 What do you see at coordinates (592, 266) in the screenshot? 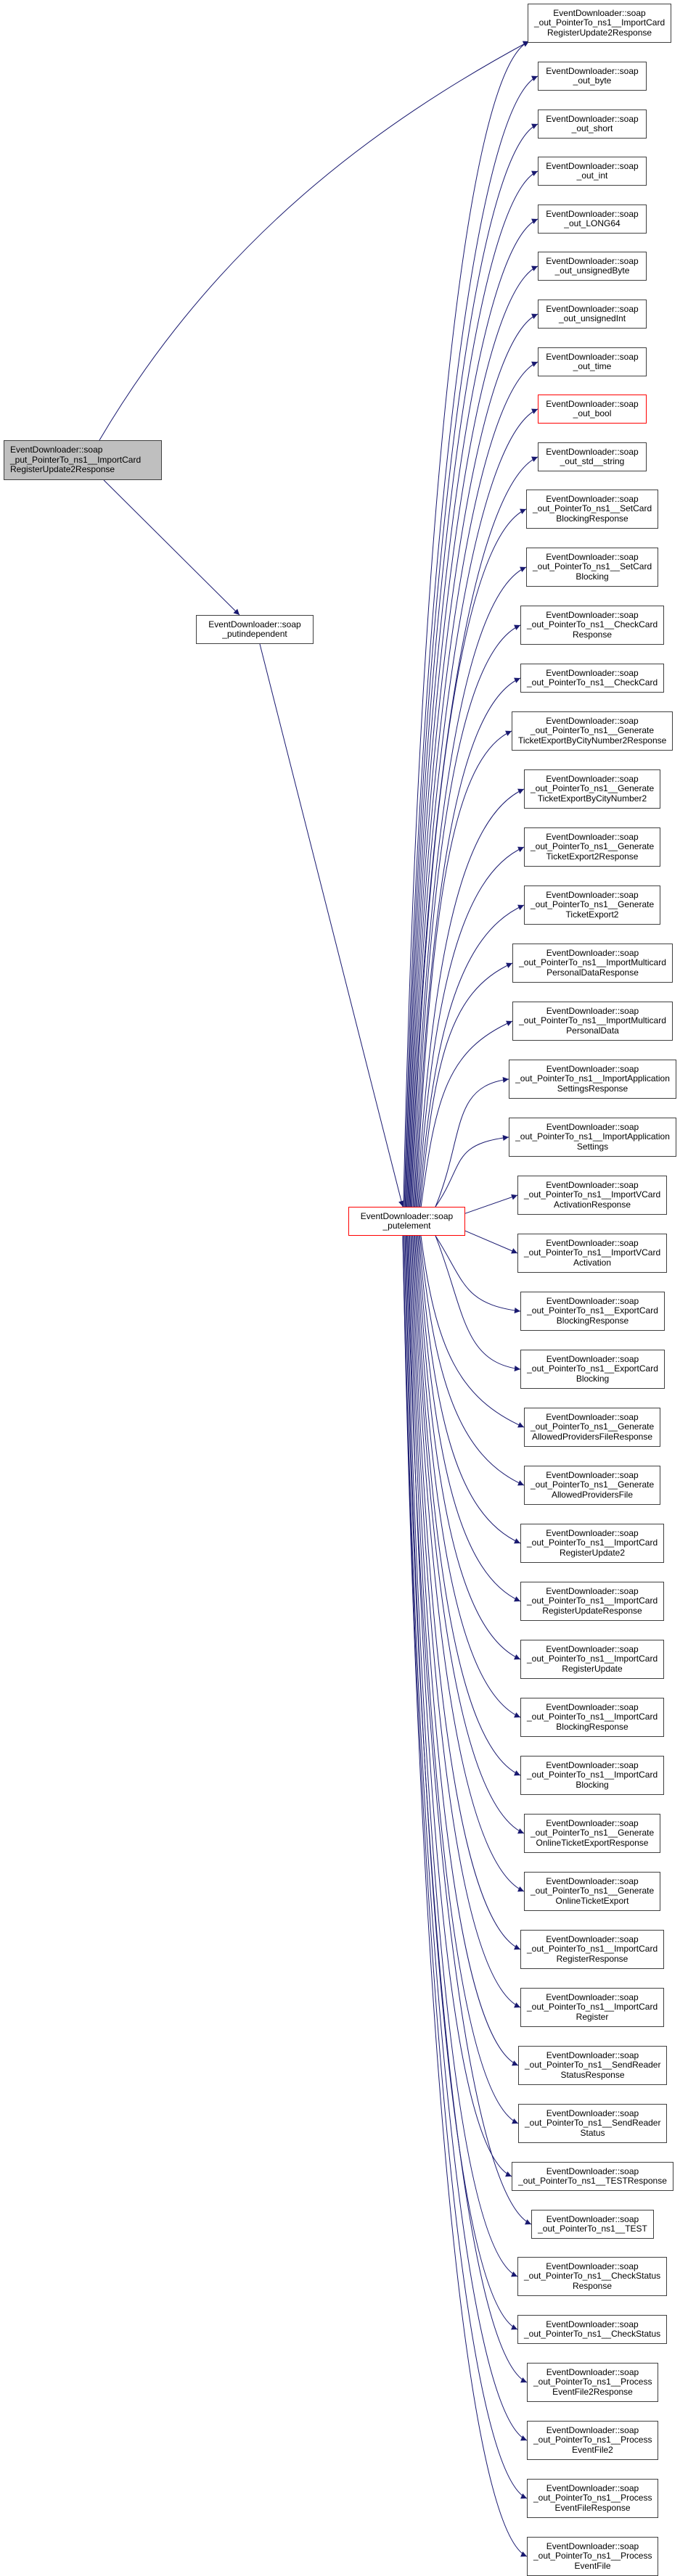
I see `node-callee-5: EventDownloader::soap _out_unsignedByte` at bounding box center [592, 266].